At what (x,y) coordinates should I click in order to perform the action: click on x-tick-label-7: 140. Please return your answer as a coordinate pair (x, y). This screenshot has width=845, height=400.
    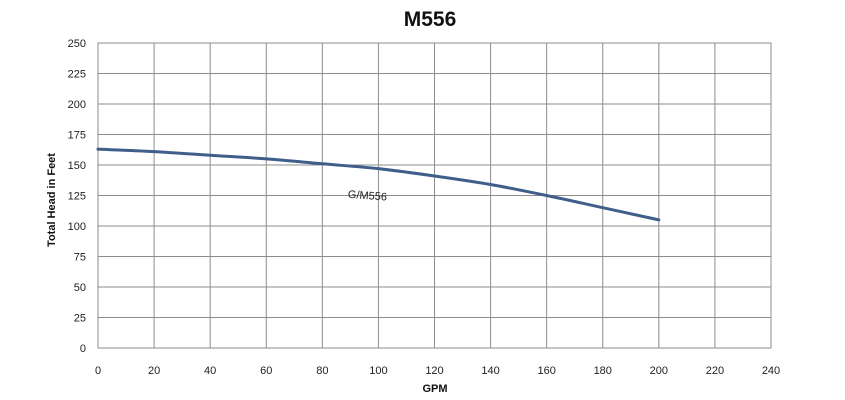
    Looking at the image, I should click on (490, 371).